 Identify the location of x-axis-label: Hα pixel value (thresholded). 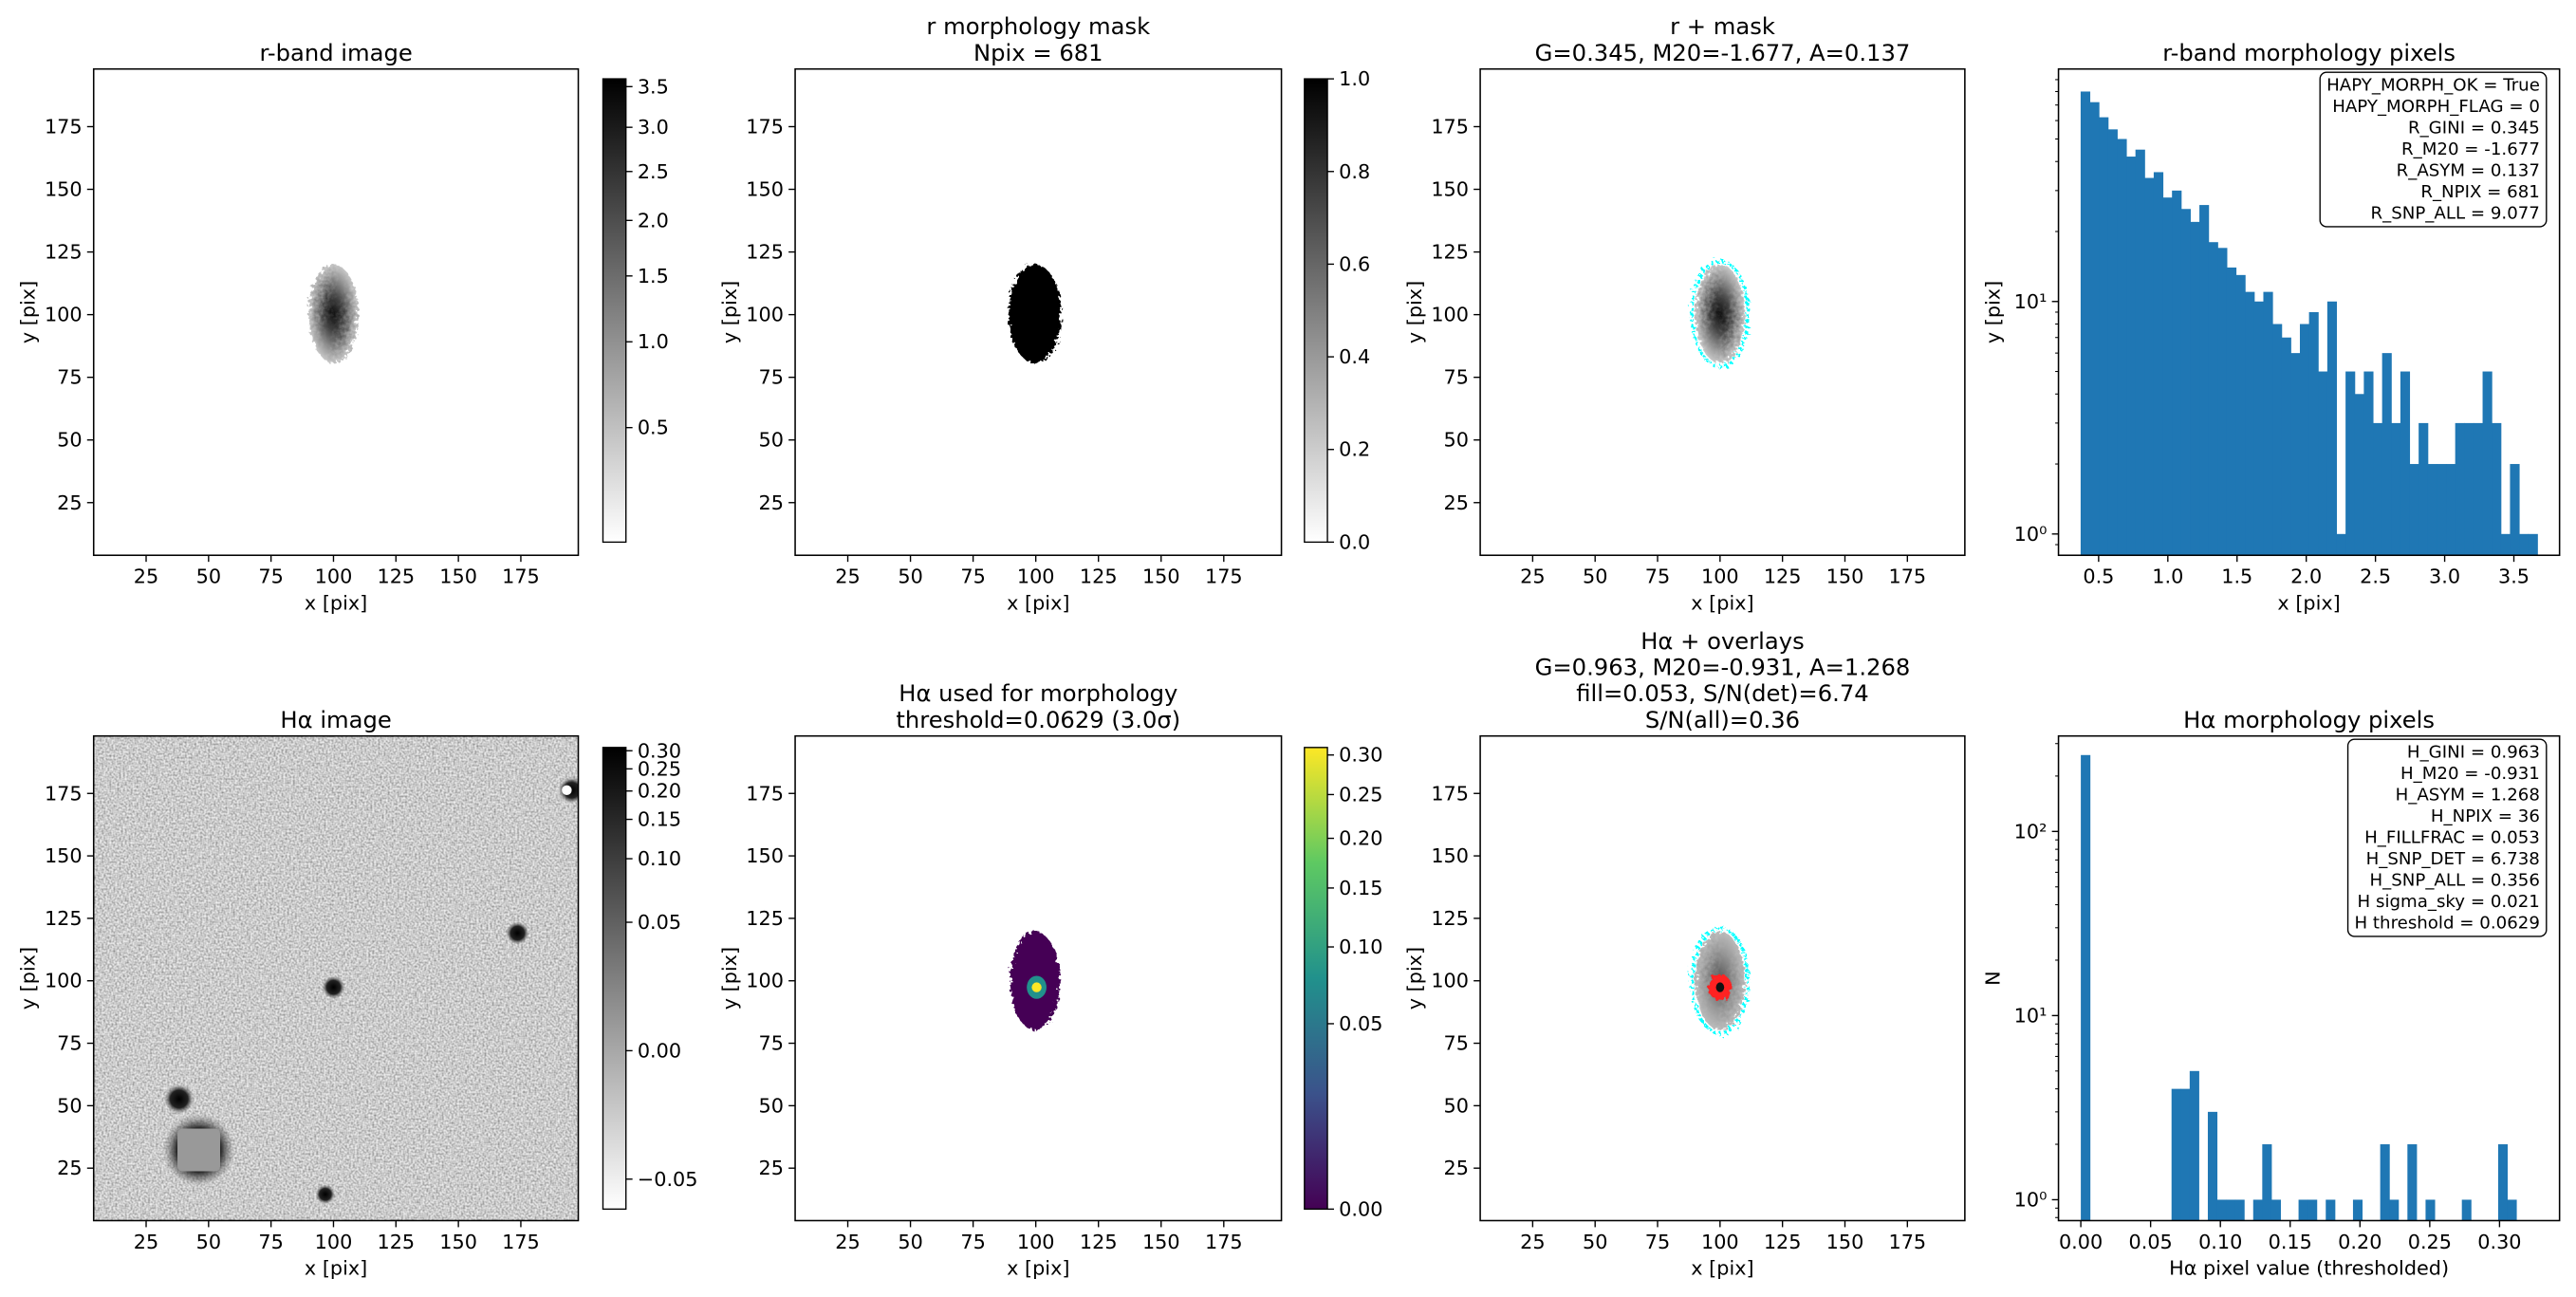
(2309, 1269).